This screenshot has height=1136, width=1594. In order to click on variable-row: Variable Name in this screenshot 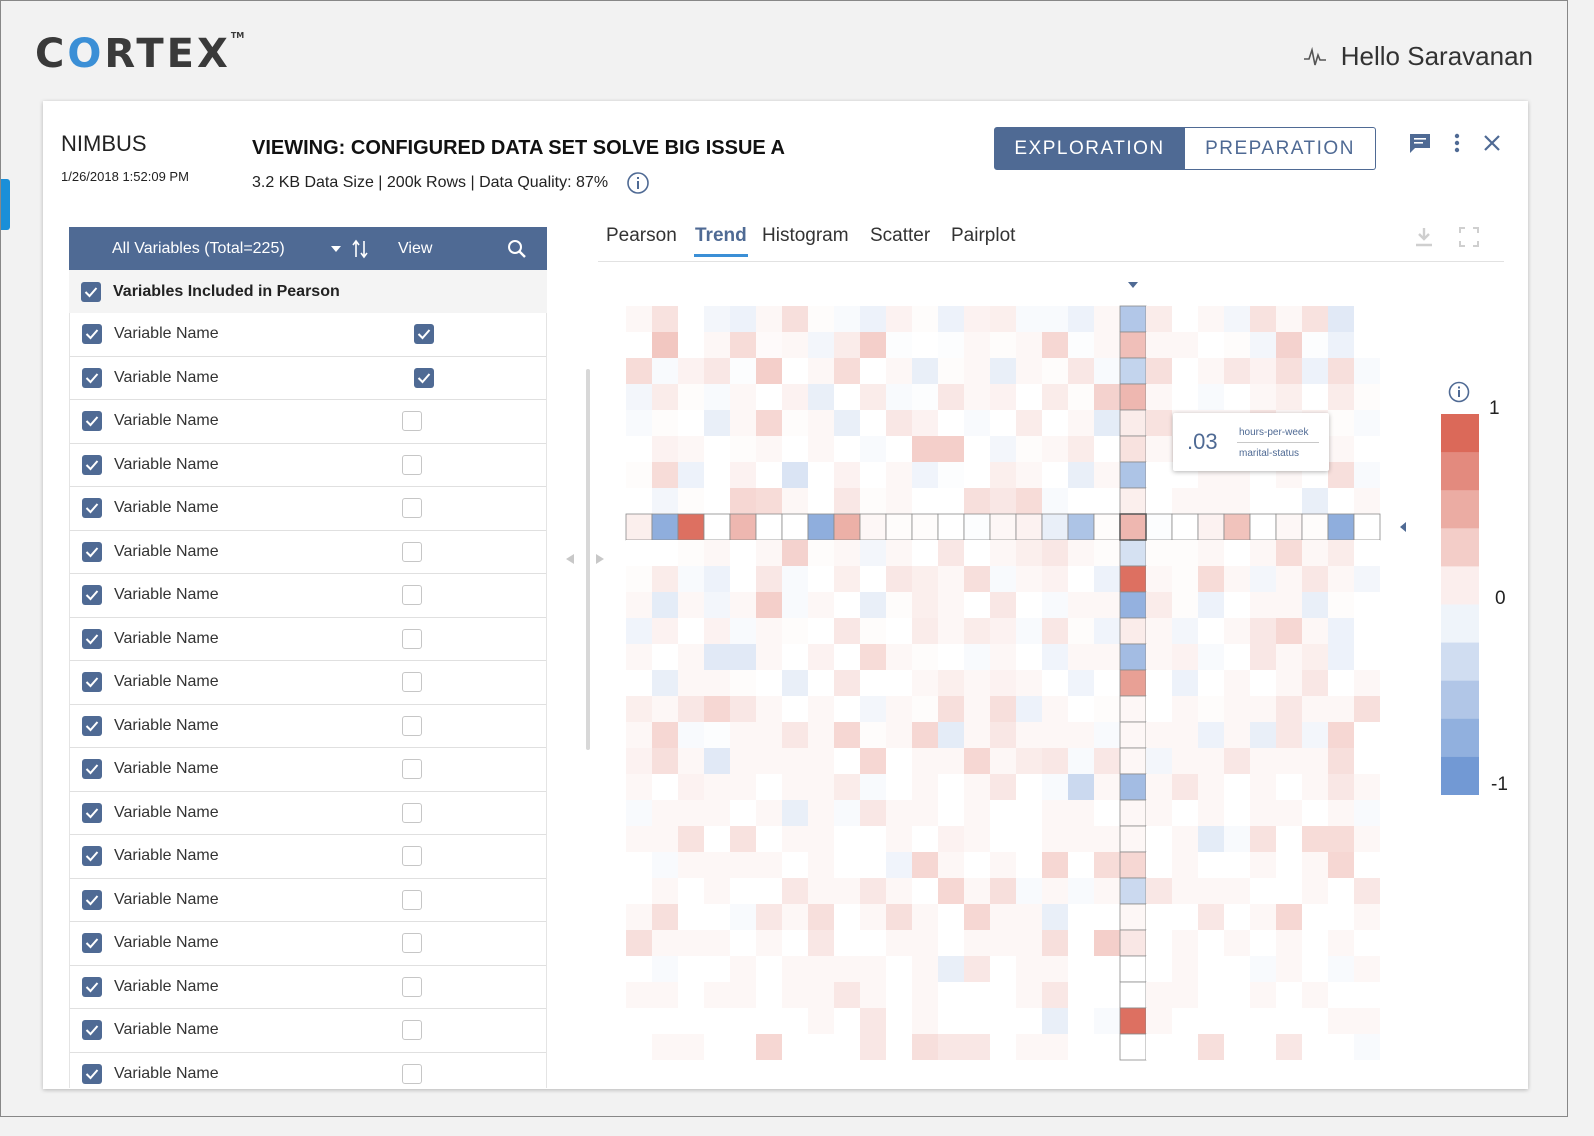, I will do `click(308, 683)`.